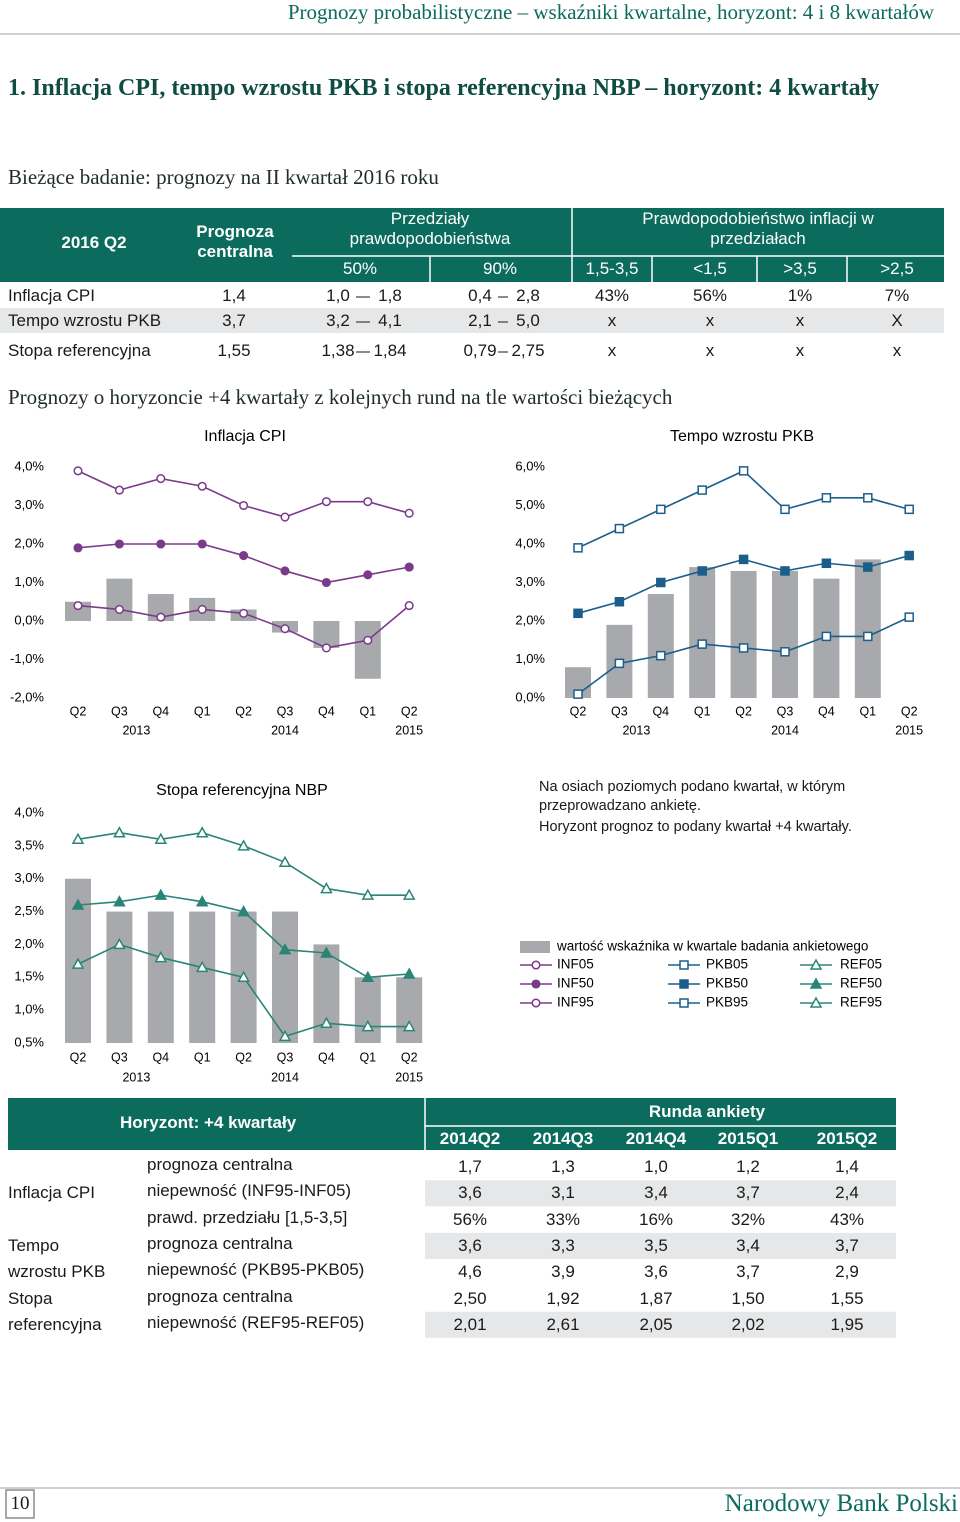 Image resolution: width=960 pixels, height=1522 pixels. What do you see at coordinates (897, 295) in the screenshot?
I see `probability-value: 7%` at bounding box center [897, 295].